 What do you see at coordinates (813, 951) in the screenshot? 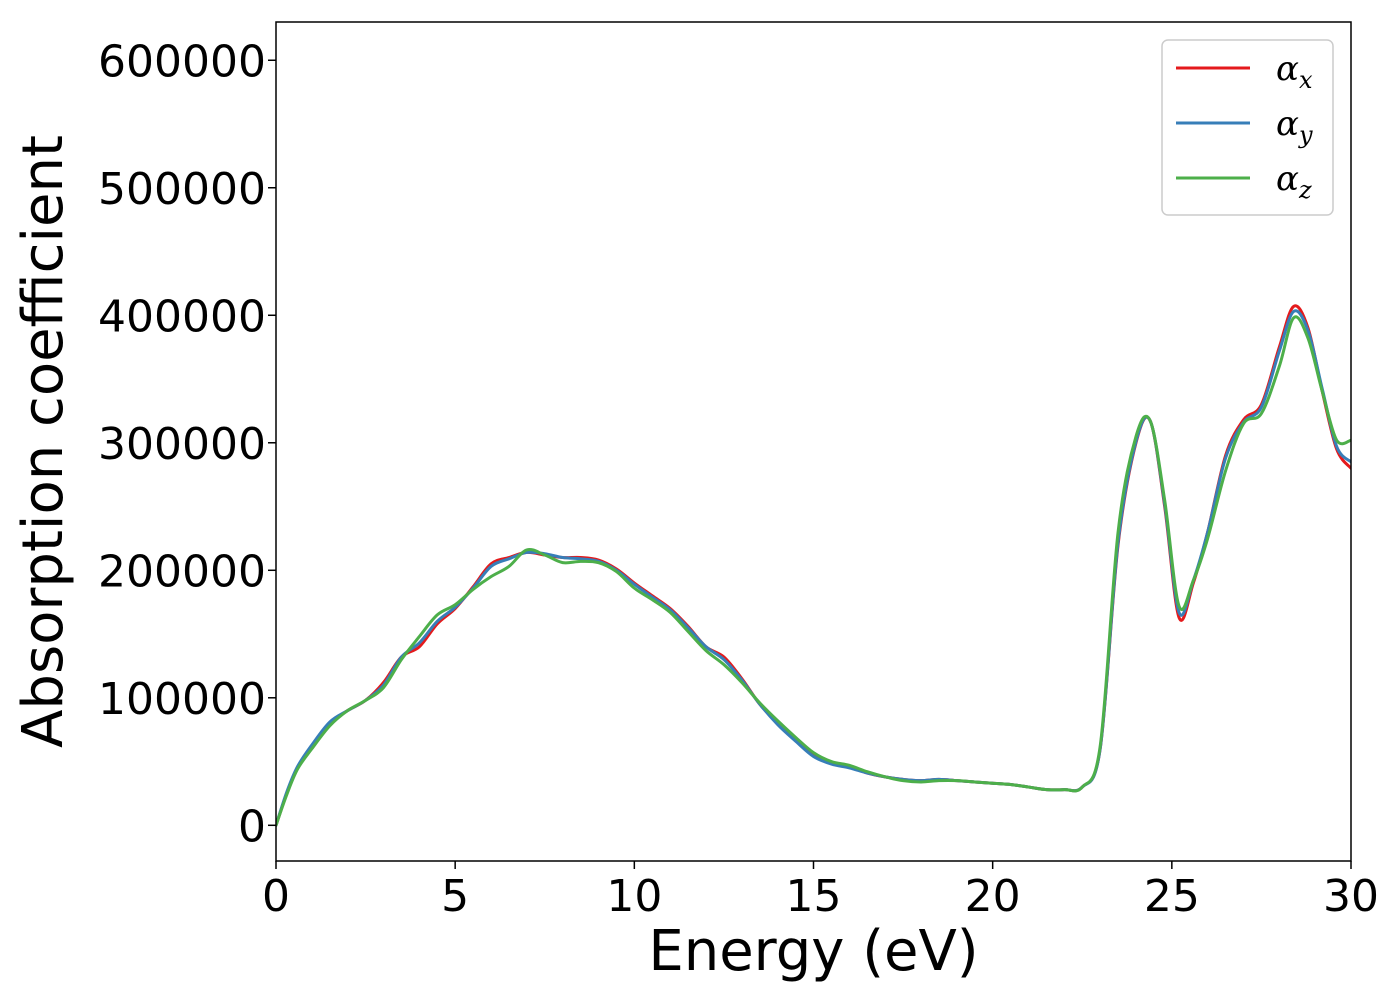
I see `x-axis-label: Energy (eV)` at bounding box center [813, 951].